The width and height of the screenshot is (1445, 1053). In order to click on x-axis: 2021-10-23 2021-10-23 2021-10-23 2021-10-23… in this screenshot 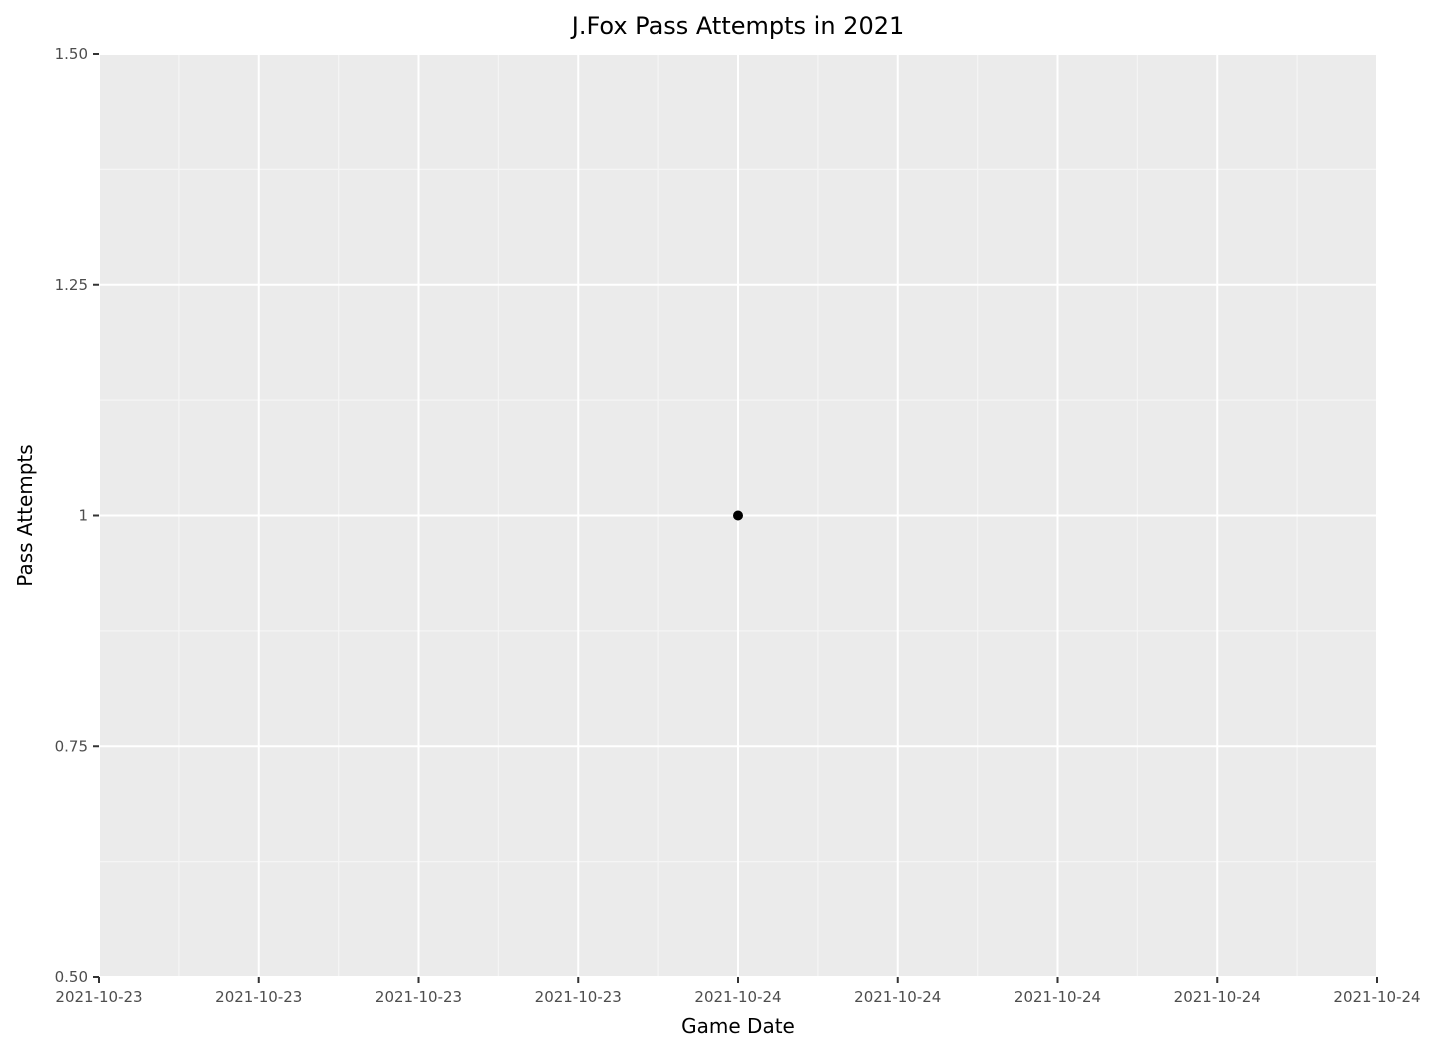, I will do `click(738, 991)`.